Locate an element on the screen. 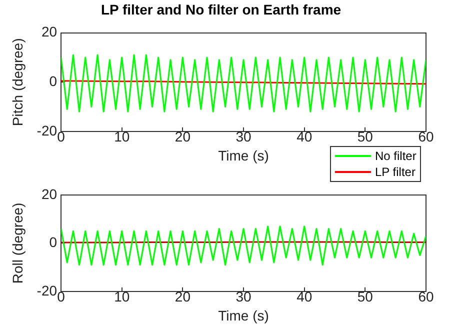 The width and height of the screenshot is (474, 325). y-axis-title: Pitch (degree) is located at coordinates (17, 82).